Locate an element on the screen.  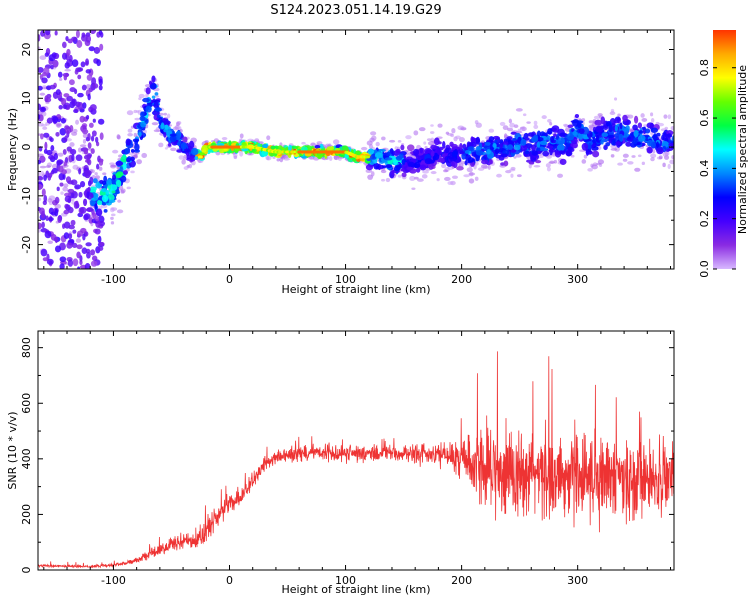
spectrogram-x-tick-label: 200 is located at coordinates (461, 279).